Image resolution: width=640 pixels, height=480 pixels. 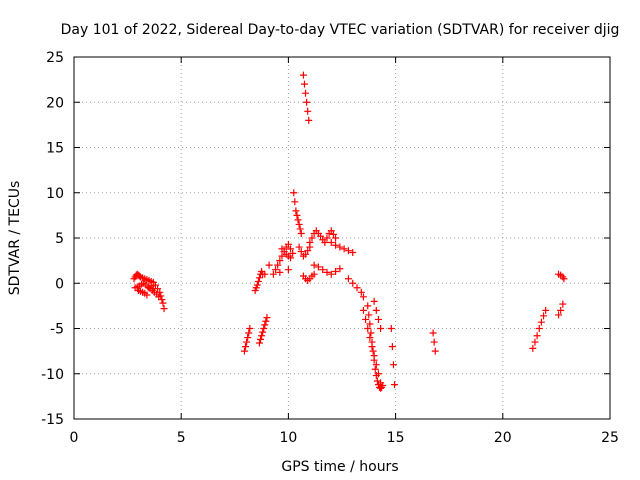 What do you see at coordinates (181, 438) in the screenshot?
I see `x-tick-label: 5` at bounding box center [181, 438].